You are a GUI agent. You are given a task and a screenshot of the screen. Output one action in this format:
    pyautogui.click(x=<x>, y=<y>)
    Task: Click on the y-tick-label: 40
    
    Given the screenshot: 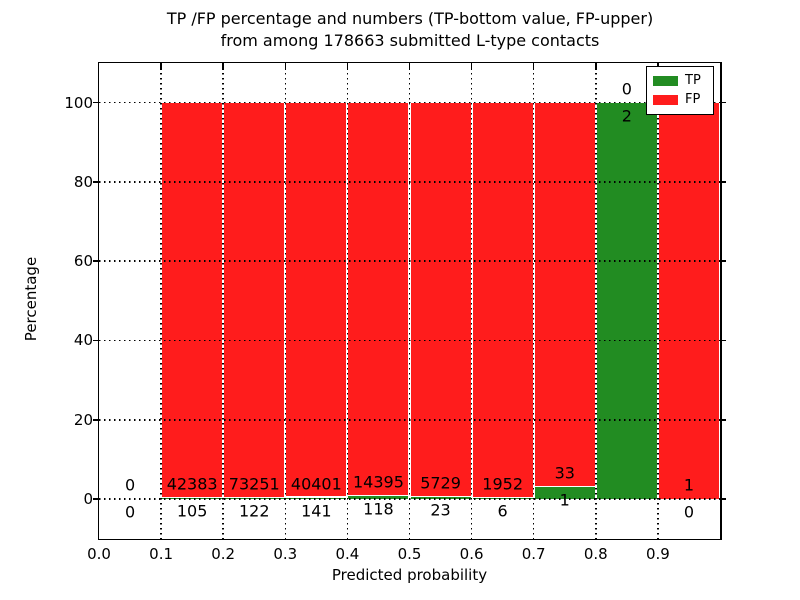 What is the action you would take?
    pyautogui.click(x=83, y=340)
    